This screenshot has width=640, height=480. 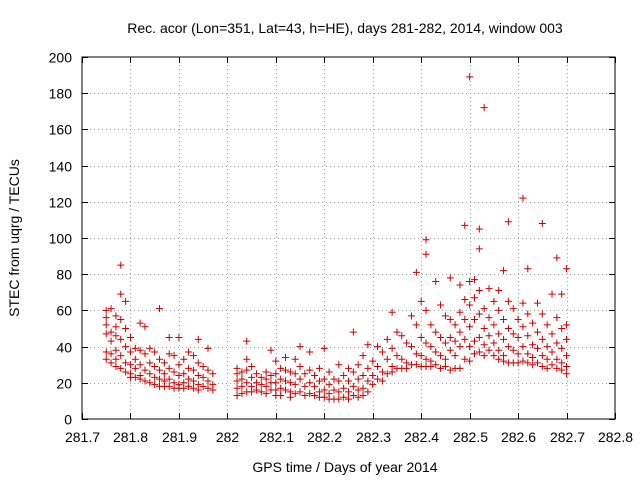 What do you see at coordinates (82, 437) in the screenshot?
I see `x-tick-label: 281.7` at bounding box center [82, 437].